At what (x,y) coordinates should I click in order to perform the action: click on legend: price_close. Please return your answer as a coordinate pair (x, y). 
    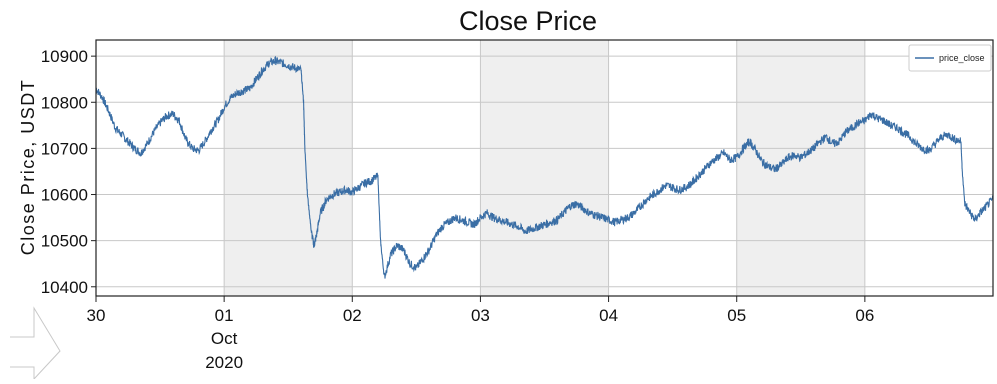
    Looking at the image, I should click on (950, 58).